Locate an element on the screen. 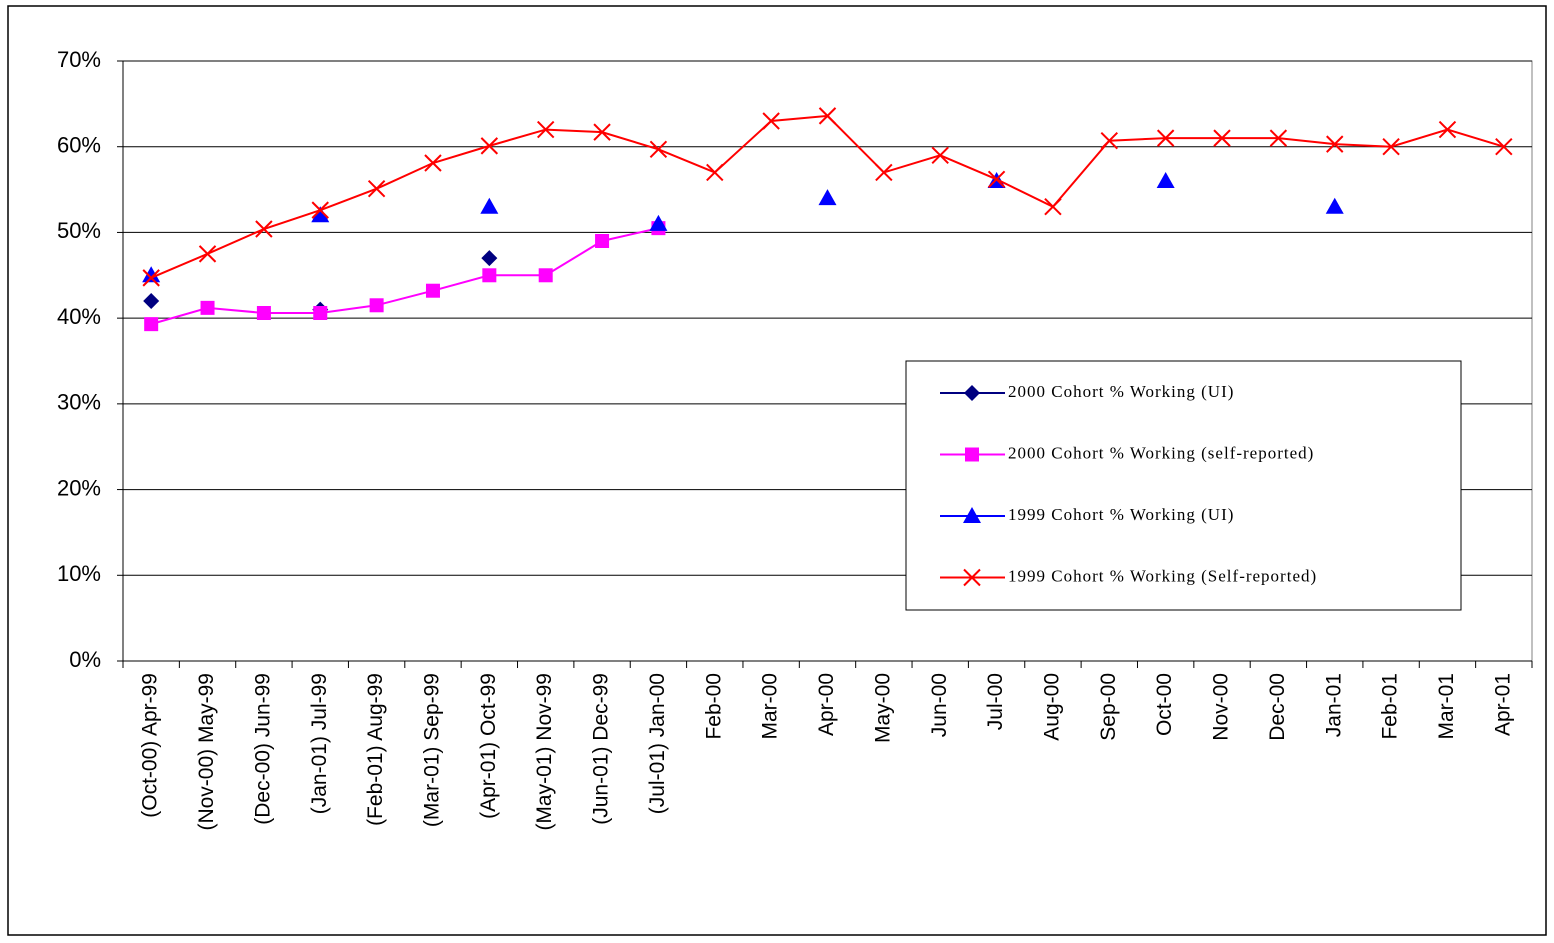 The width and height of the screenshot is (1554, 943). x-tick-label: (Mar-01) Sep-99 is located at coordinates (432, 750).